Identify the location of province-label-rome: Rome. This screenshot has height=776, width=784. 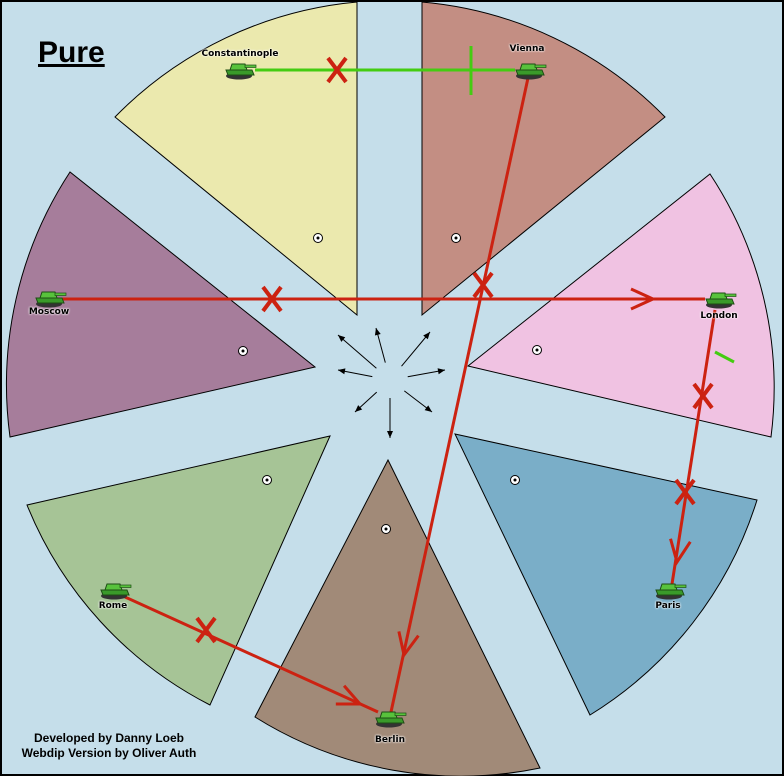
(113, 606).